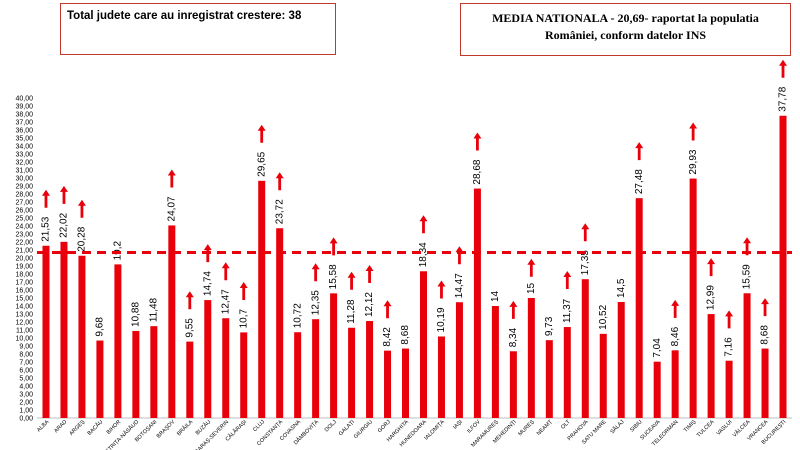  I want to click on x-tick-label: GORJ, so click(384, 426).